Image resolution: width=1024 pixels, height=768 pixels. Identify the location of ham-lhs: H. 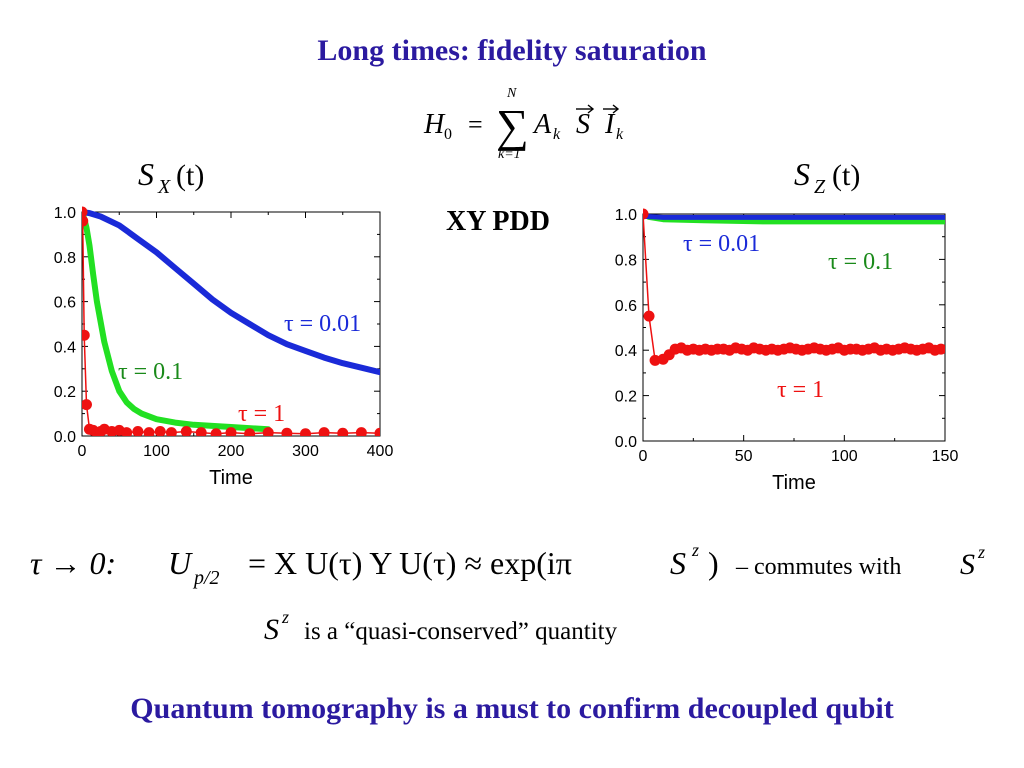
(434, 124).